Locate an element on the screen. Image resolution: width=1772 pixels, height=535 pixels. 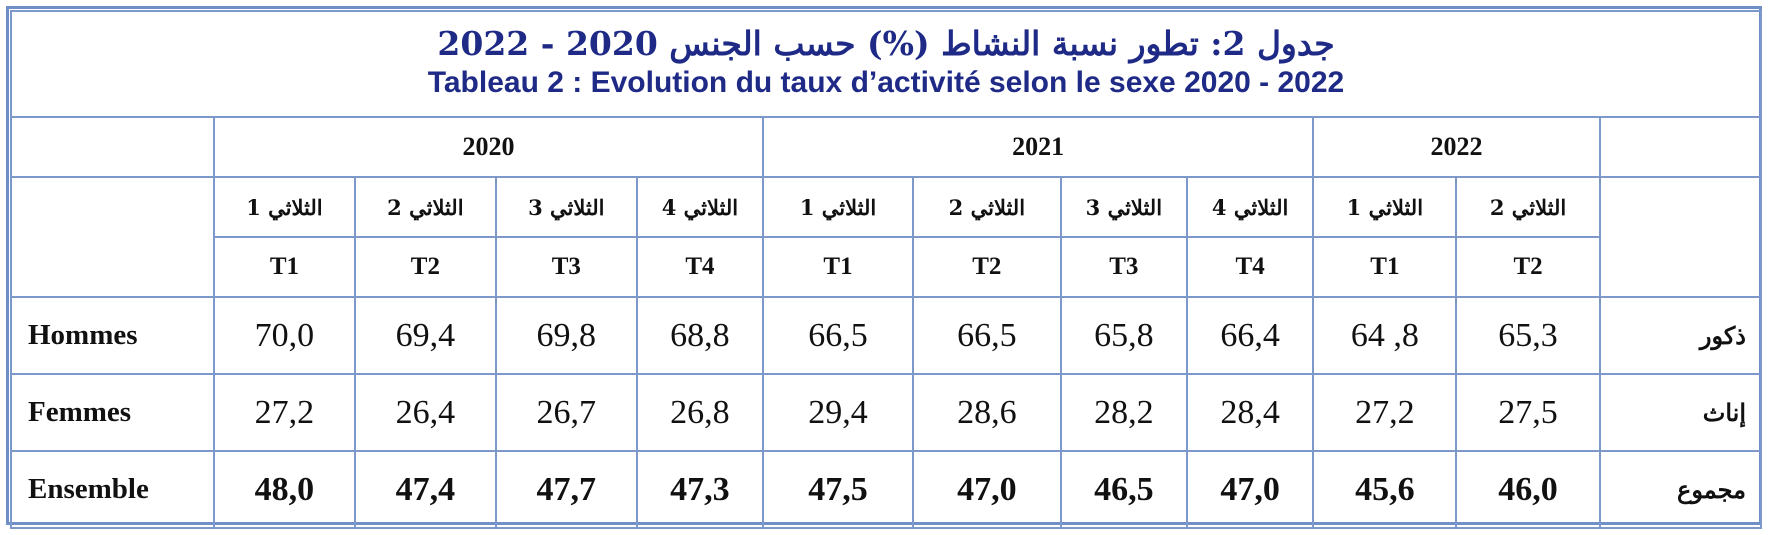
table-cell: 68,8 is located at coordinates (700, 335).